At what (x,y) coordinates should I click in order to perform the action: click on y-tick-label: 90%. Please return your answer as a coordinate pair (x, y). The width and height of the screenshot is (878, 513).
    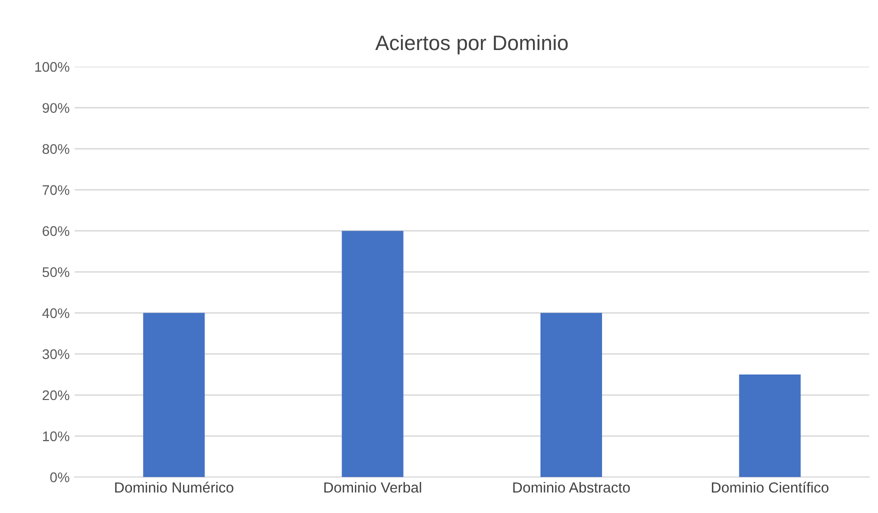
    Looking at the image, I should click on (56, 108).